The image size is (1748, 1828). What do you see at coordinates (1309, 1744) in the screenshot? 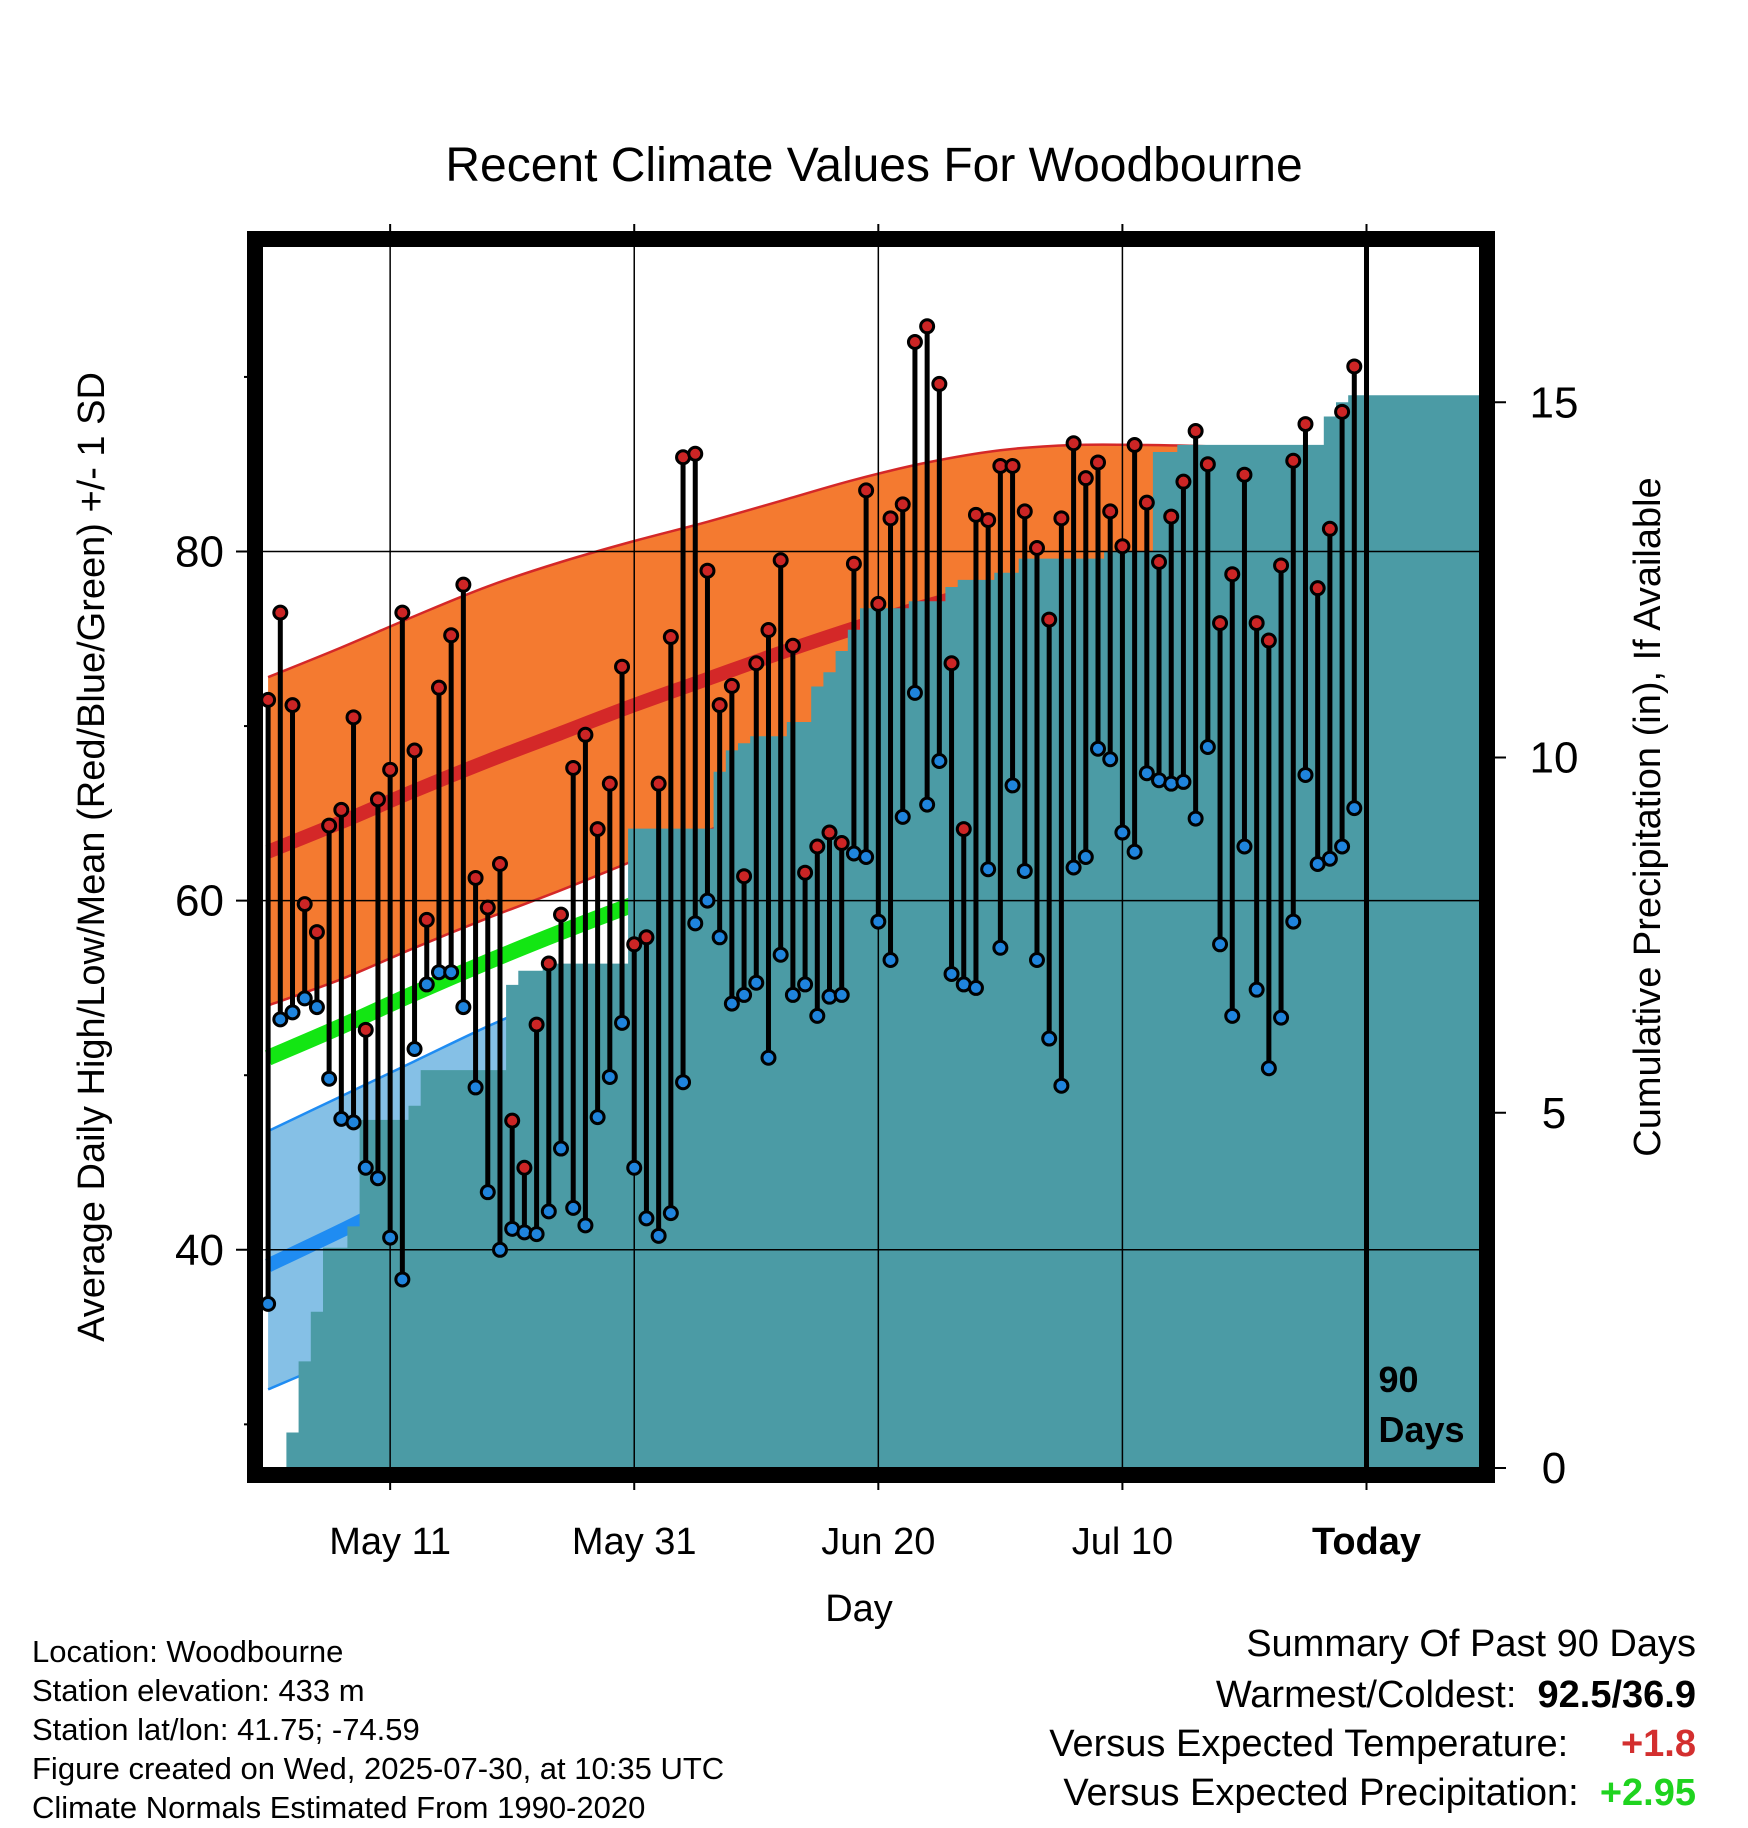
I see `temperature-label: Versus Expected Temperature:` at bounding box center [1309, 1744].